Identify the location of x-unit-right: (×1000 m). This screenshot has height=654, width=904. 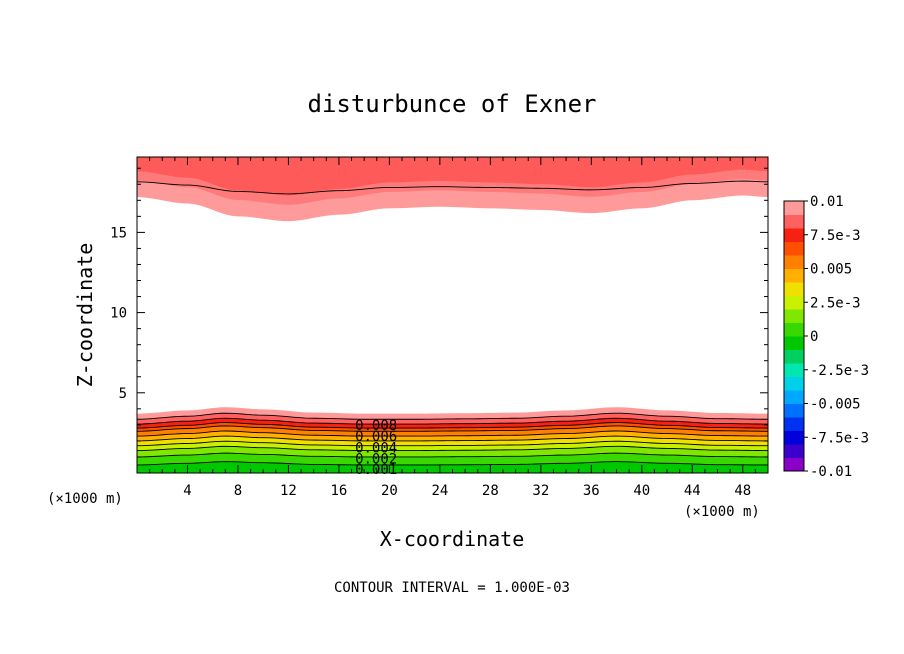
(722, 512).